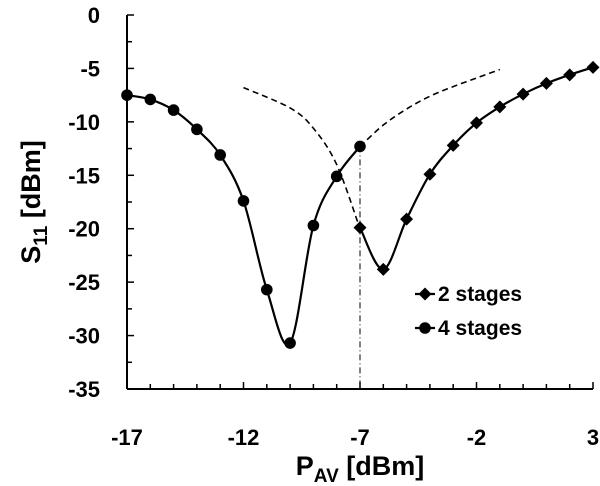  I want to click on legend-marker-4-stages, so click(425, 328).